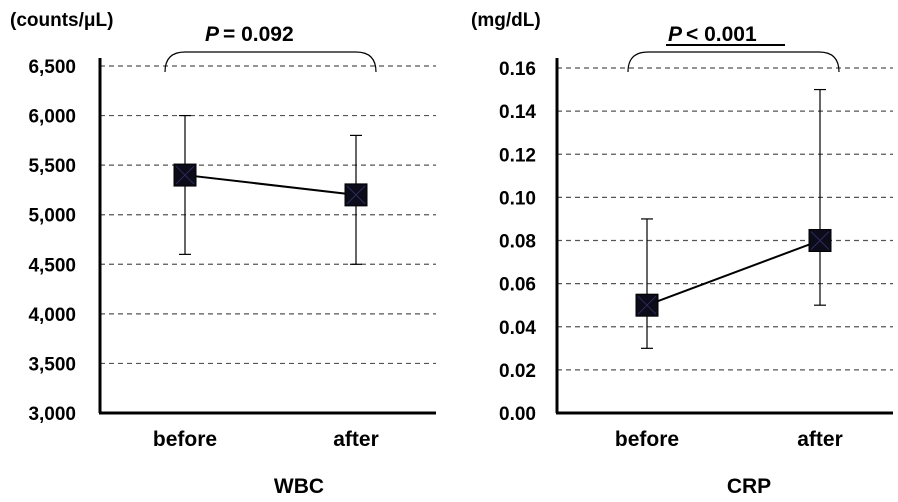 This screenshot has height=502, width=898. What do you see at coordinates (517, 328) in the screenshot?
I see `crp-y-tick-label: 0.04` at bounding box center [517, 328].